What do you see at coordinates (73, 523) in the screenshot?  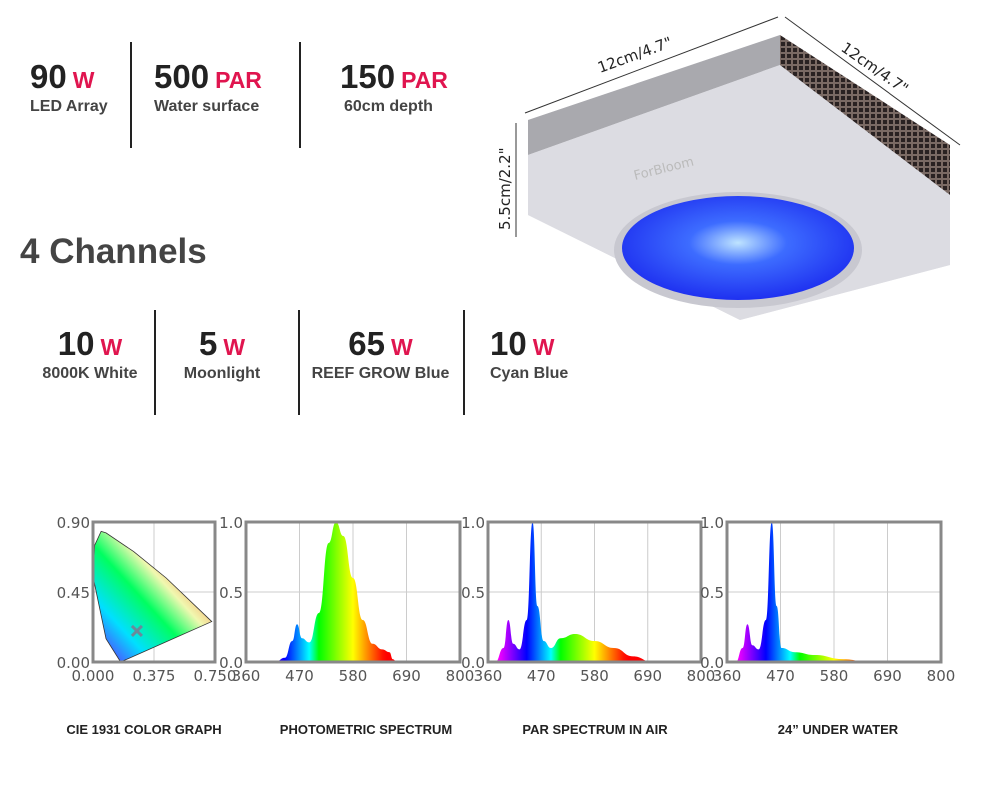 I see `y-tick-label: 0.90` at bounding box center [73, 523].